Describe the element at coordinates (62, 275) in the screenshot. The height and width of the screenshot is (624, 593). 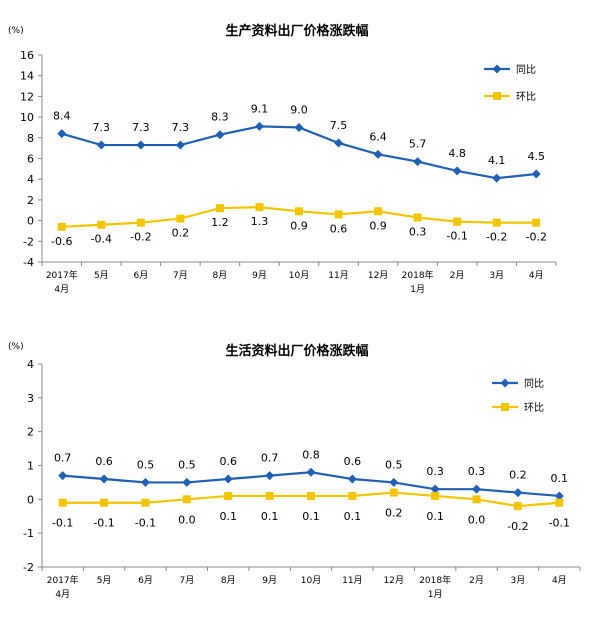
I see `x-tick-label: 2017年` at that location.